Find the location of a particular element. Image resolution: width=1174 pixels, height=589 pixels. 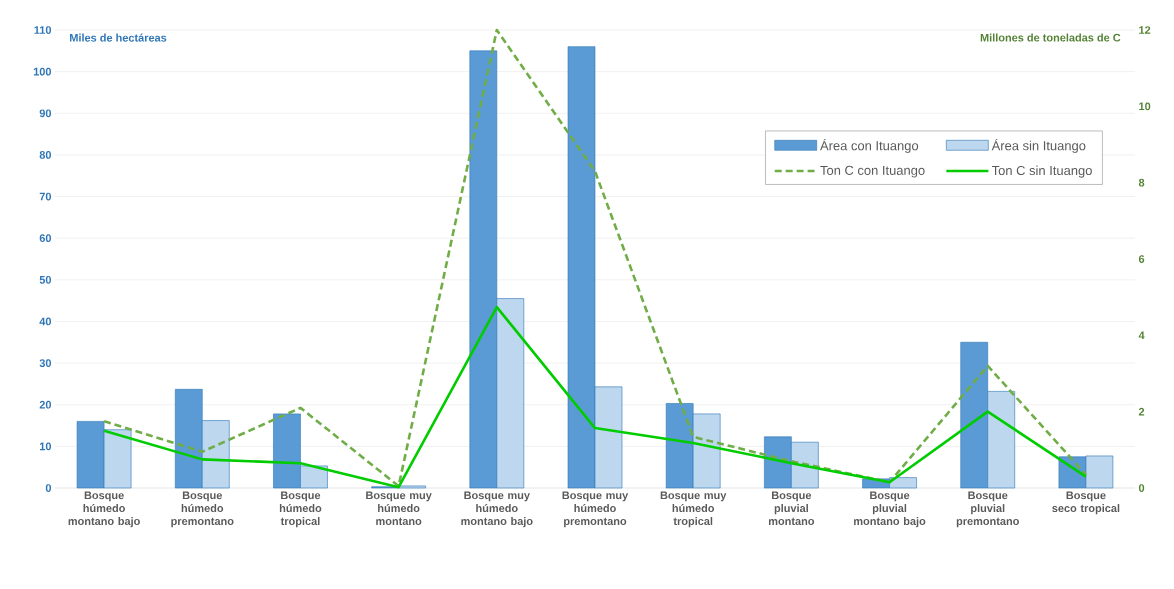

y-tick-label: 100 is located at coordinates (42, 71).